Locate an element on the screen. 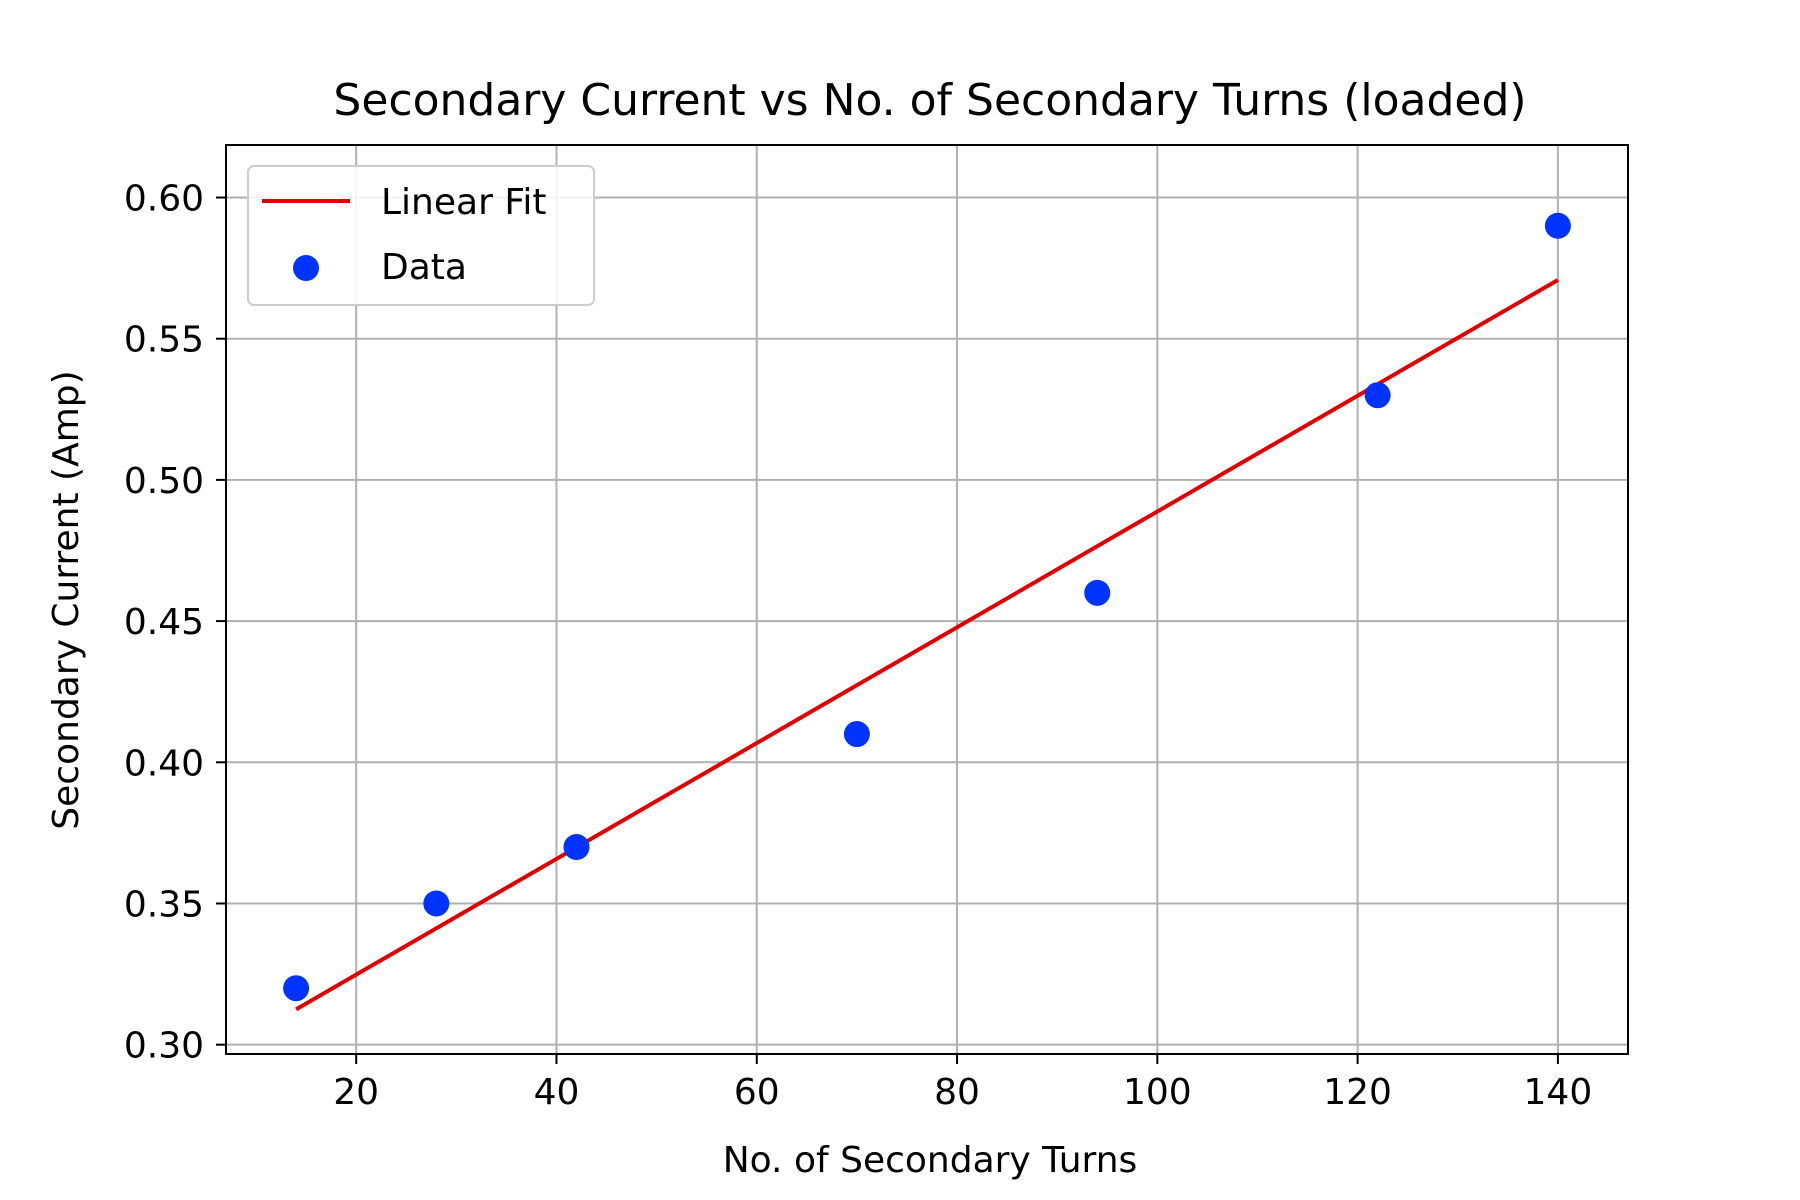  y-tick-label: 0.40 is located at coordinates (164, 763).